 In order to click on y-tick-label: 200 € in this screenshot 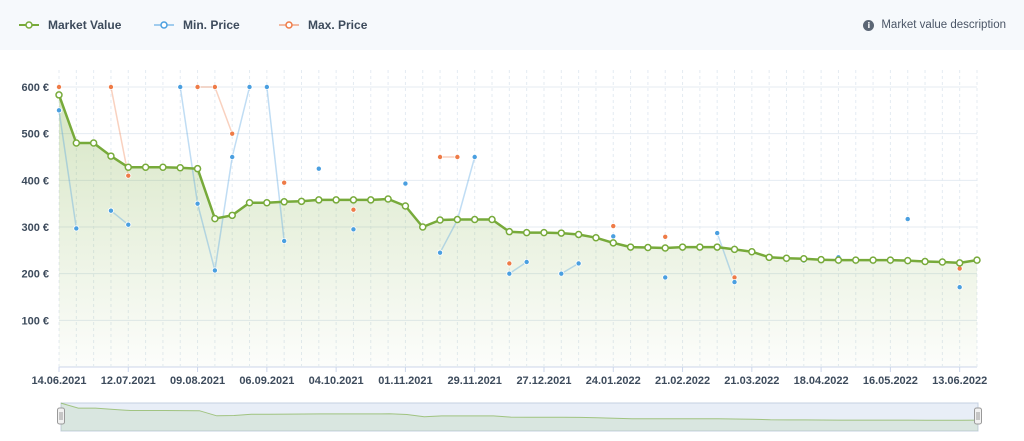, I will do `click(35, 275)`.